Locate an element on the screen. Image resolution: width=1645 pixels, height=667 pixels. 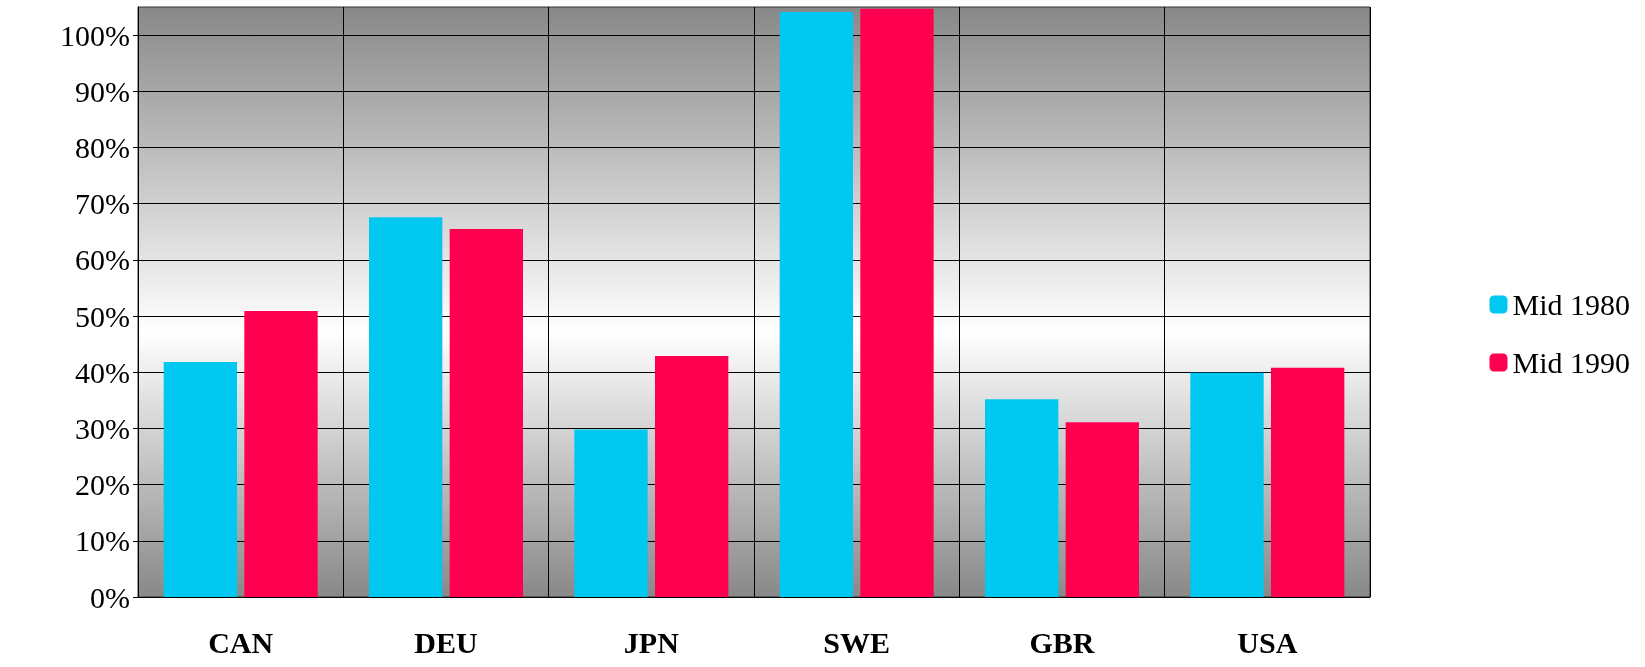
x-tick-label: JPN is located at coordinates (651, 642).